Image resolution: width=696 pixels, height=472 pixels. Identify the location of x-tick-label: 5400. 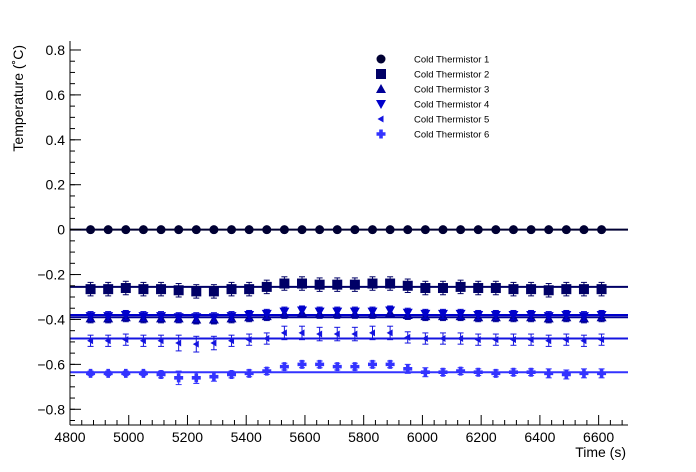
(246, 437).